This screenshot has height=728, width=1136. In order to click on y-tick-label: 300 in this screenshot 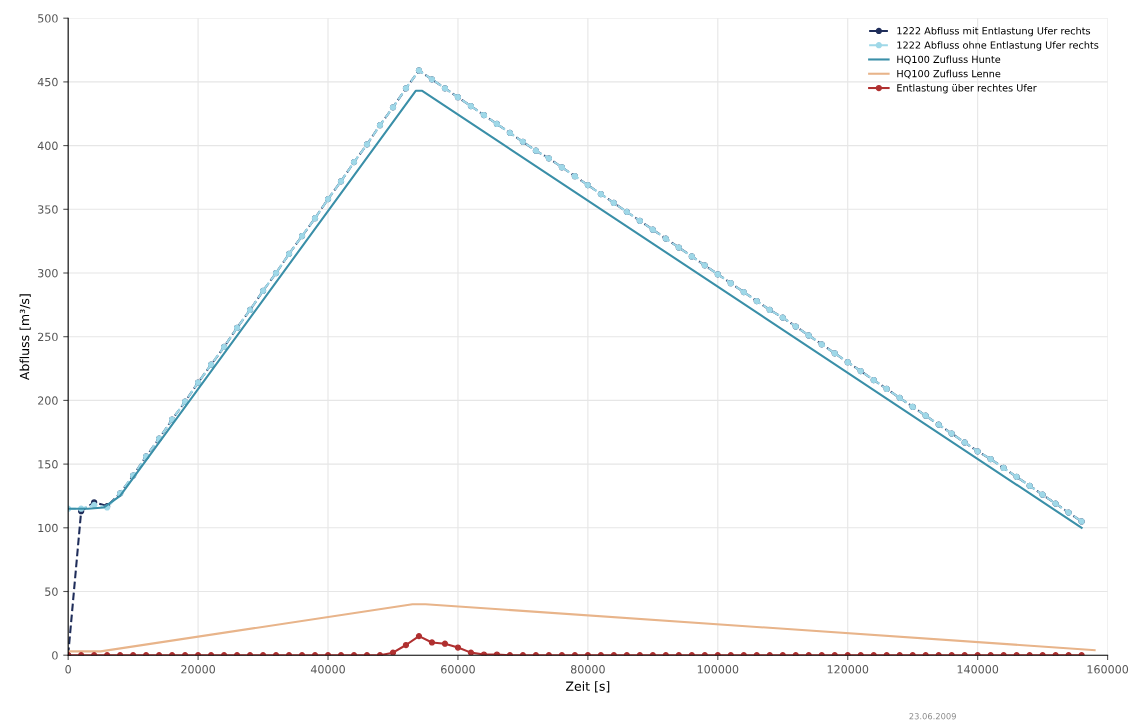, I will do `click(48, 273)`.